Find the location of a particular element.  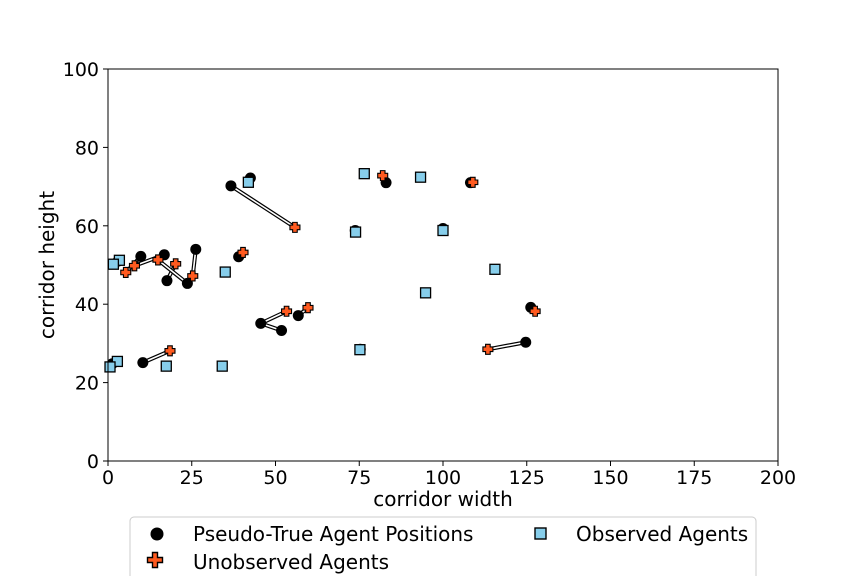

x-tick-label: 150 is located at coordinates (610, 478).